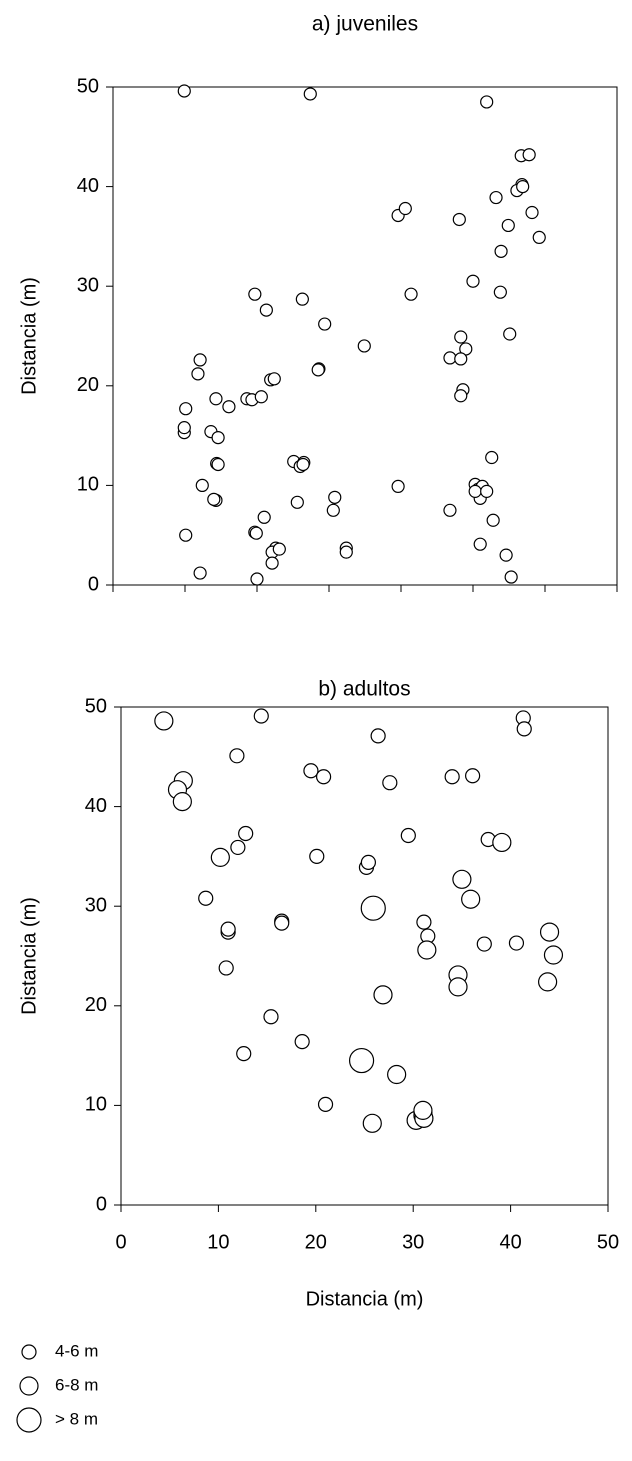 Image resolution: width=632 pixels, height=1461 pixels. What do you see at coordinates (120, 1242) in the screenshot?
I see `x-tick-label: 0` at bounding box center [120, 1242].